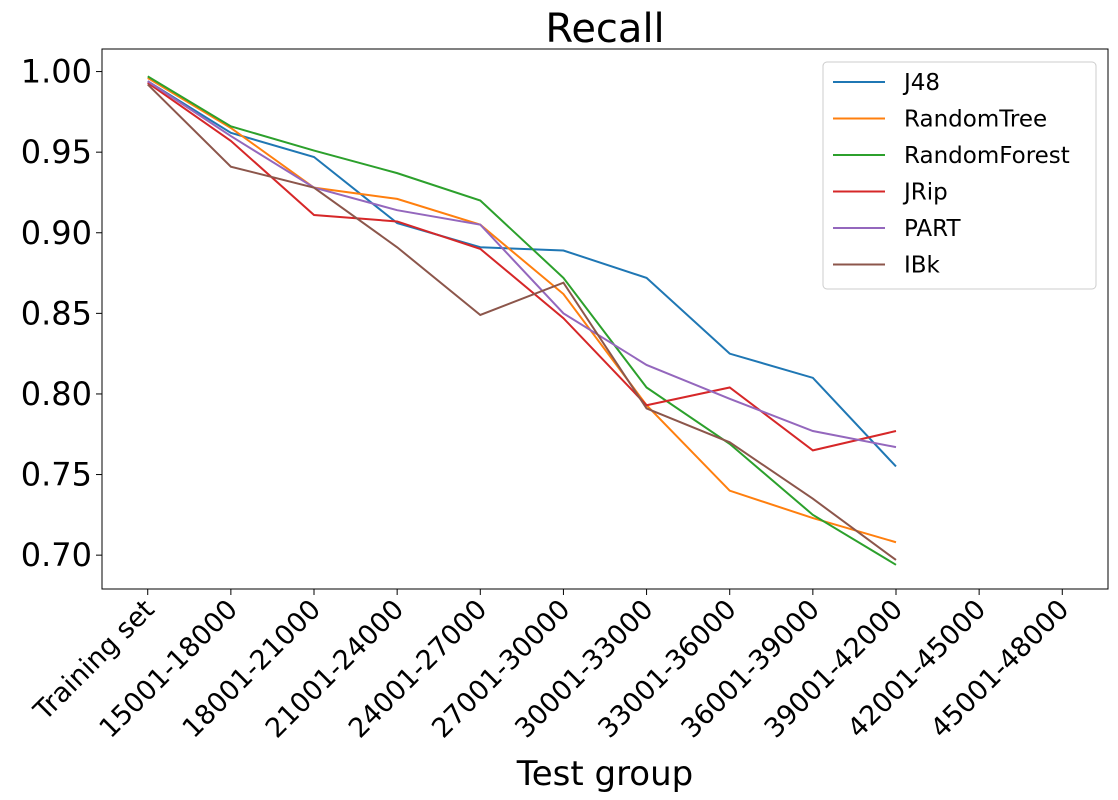 The height and width of the screenshot is (800, 1118). I want to click on y-tick-label: 0.90, so click(56, 233).